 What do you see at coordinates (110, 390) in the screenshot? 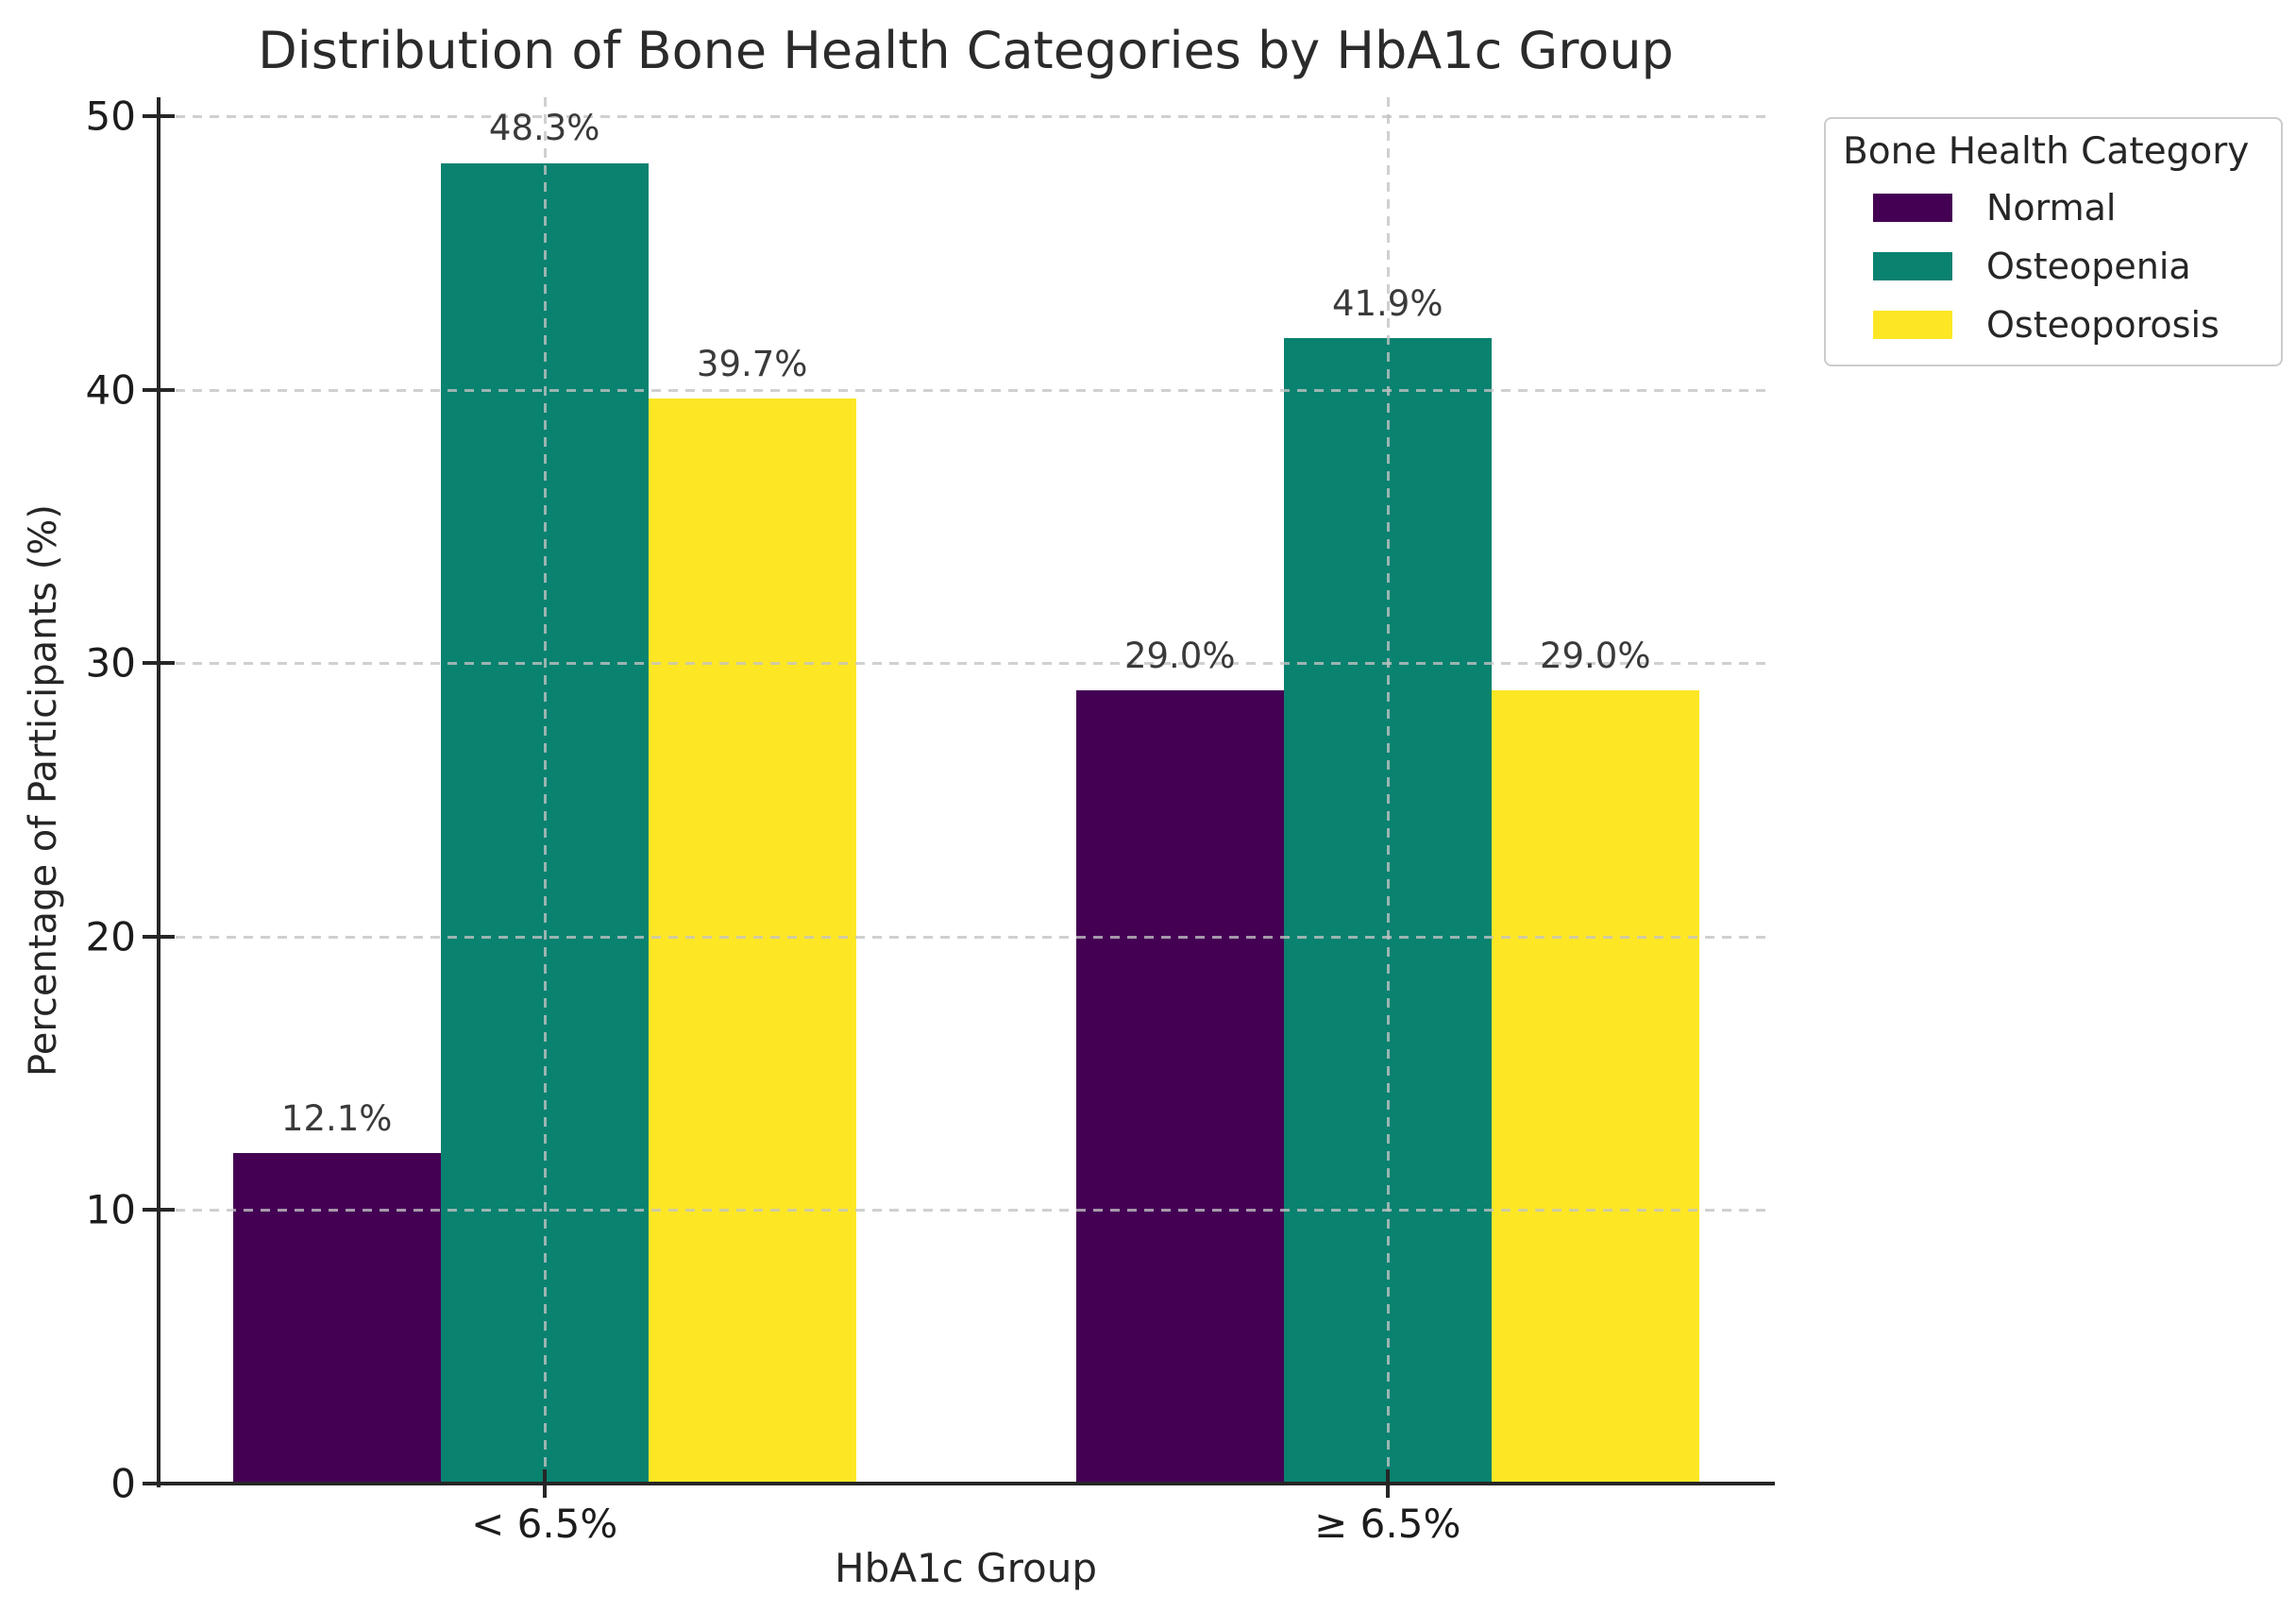
I see `y-tick-label-40: 40` at bounding box center [110, 390].